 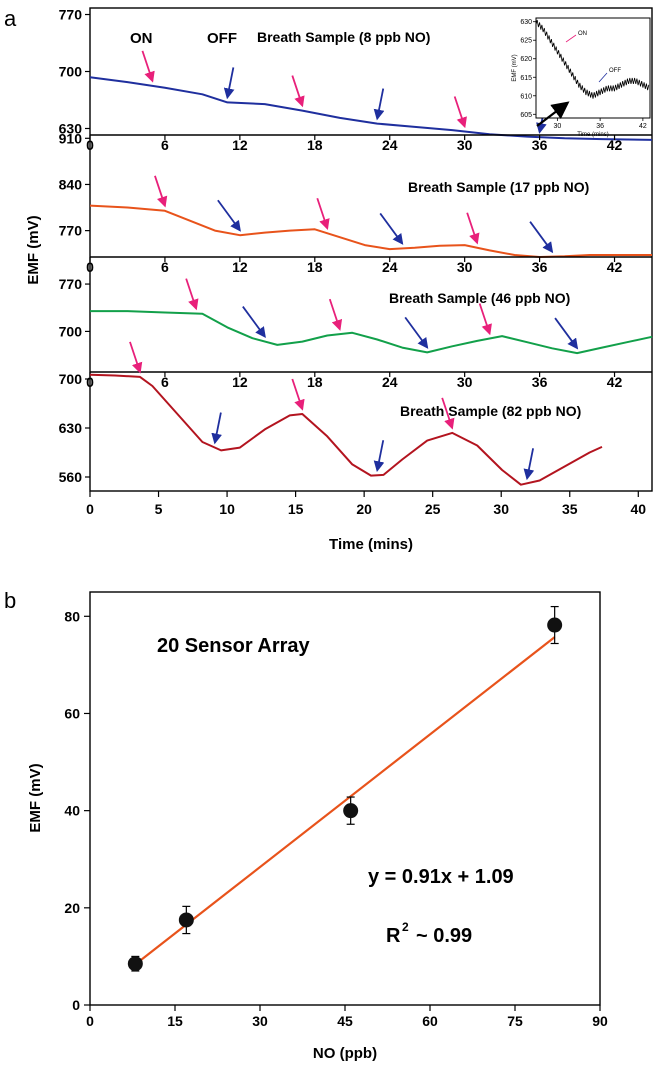 I want to click on x-tick-label: 40, so click(x=639, y=509).